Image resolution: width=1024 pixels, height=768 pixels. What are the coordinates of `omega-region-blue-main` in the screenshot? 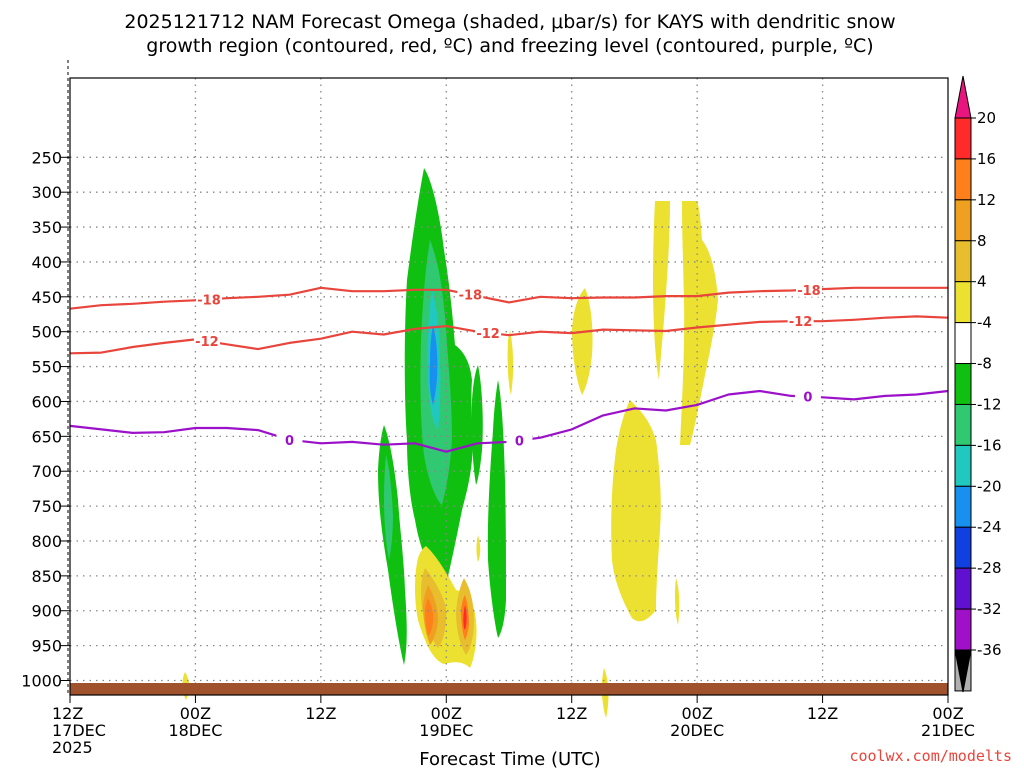 It's located at (433, 365).